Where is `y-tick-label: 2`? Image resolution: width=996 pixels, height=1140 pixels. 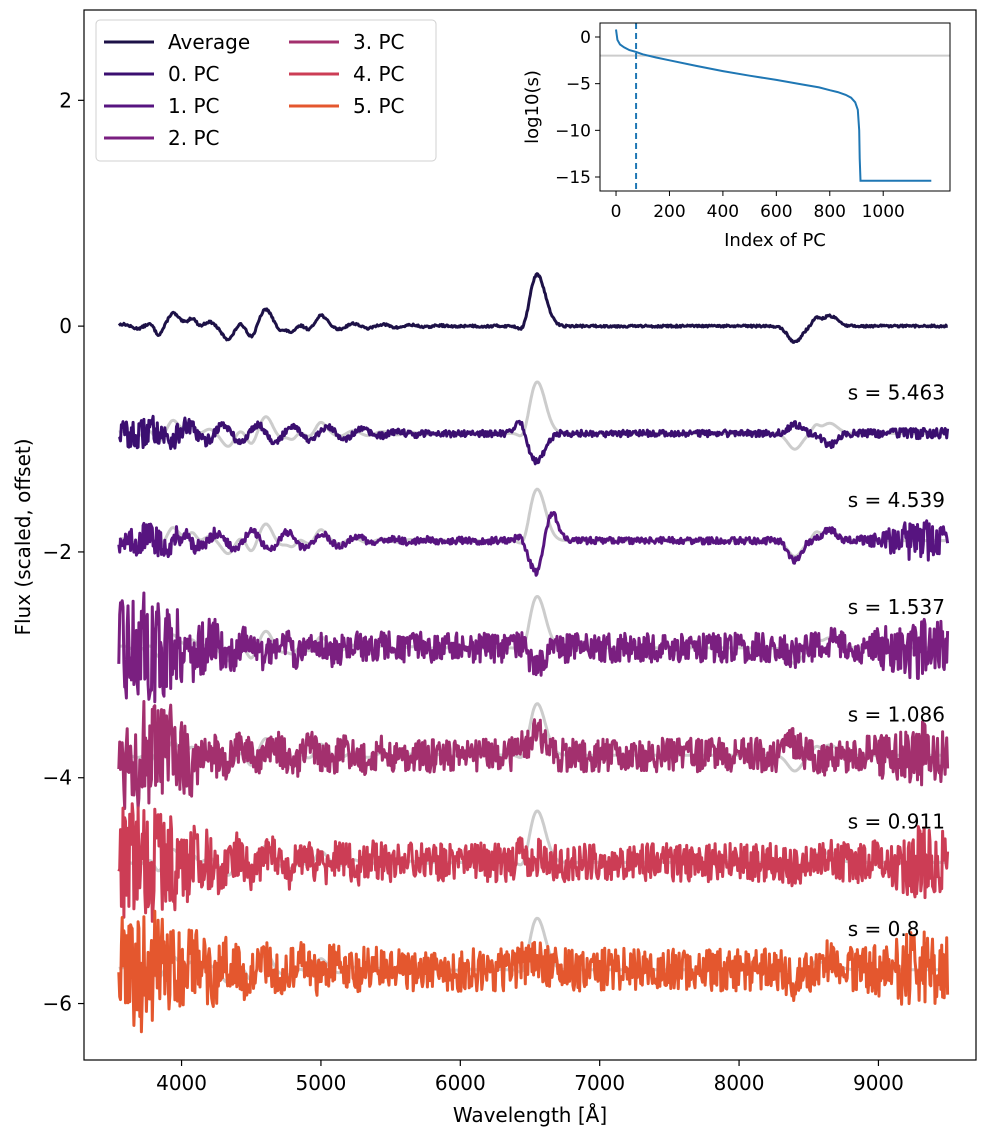
y-tick-label: 2 is located at coordinates (65, 100).